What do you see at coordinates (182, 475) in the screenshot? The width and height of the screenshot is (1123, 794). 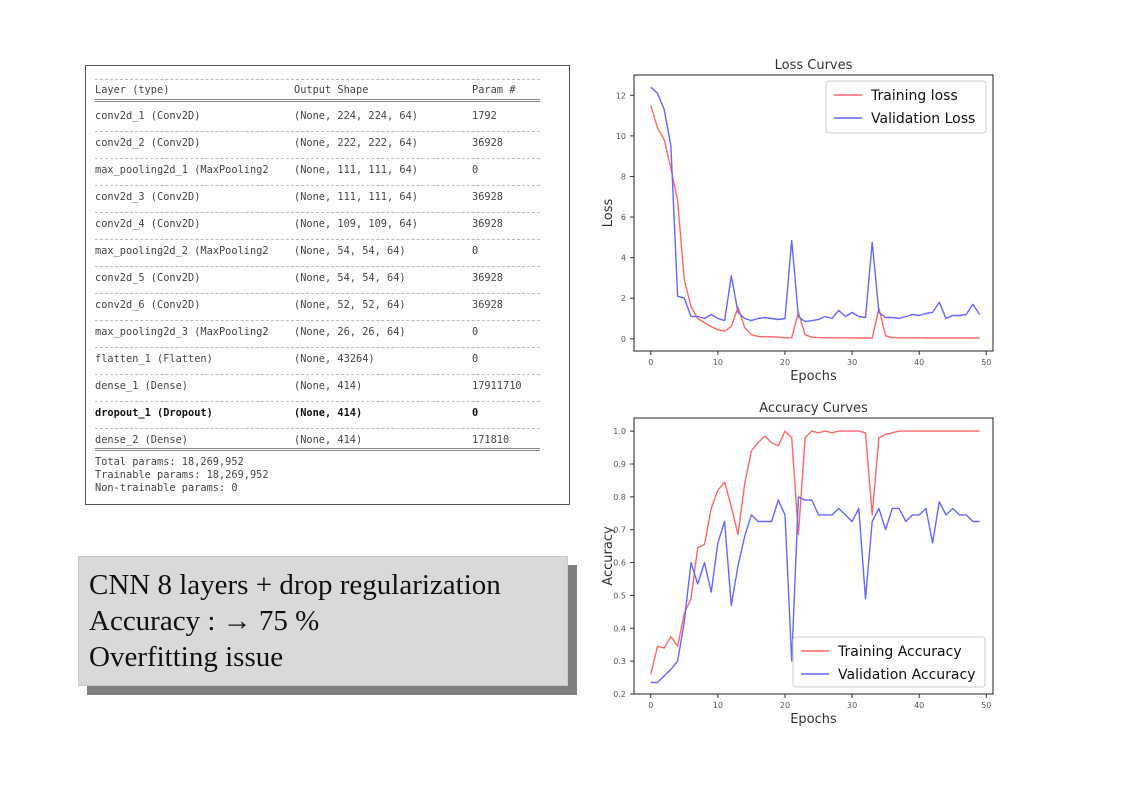 I see `trainable-params: Trainable params: 18,269,952` at bounding box center [182, 475].